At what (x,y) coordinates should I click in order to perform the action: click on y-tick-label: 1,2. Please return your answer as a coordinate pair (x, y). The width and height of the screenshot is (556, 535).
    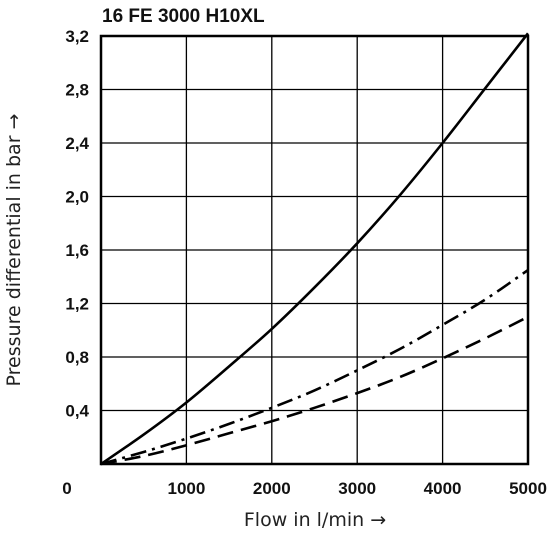
    Looking at the image, I should click on (77, 304).